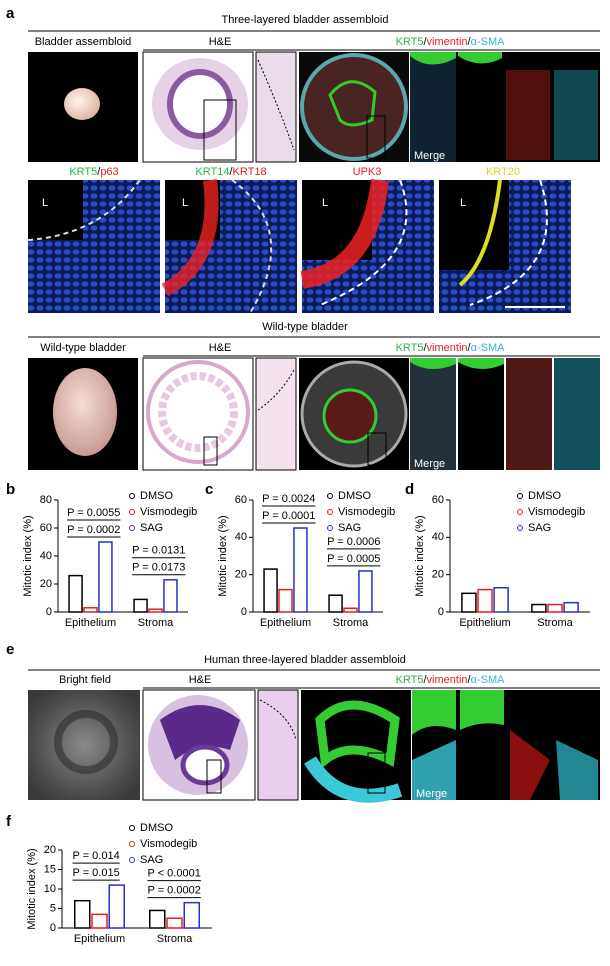 The height and width of the screenshot is (966, 610). Describe the element at coordinates (353, 559) in the screenshot. I see `p-value: P = 0.0005` at that location.